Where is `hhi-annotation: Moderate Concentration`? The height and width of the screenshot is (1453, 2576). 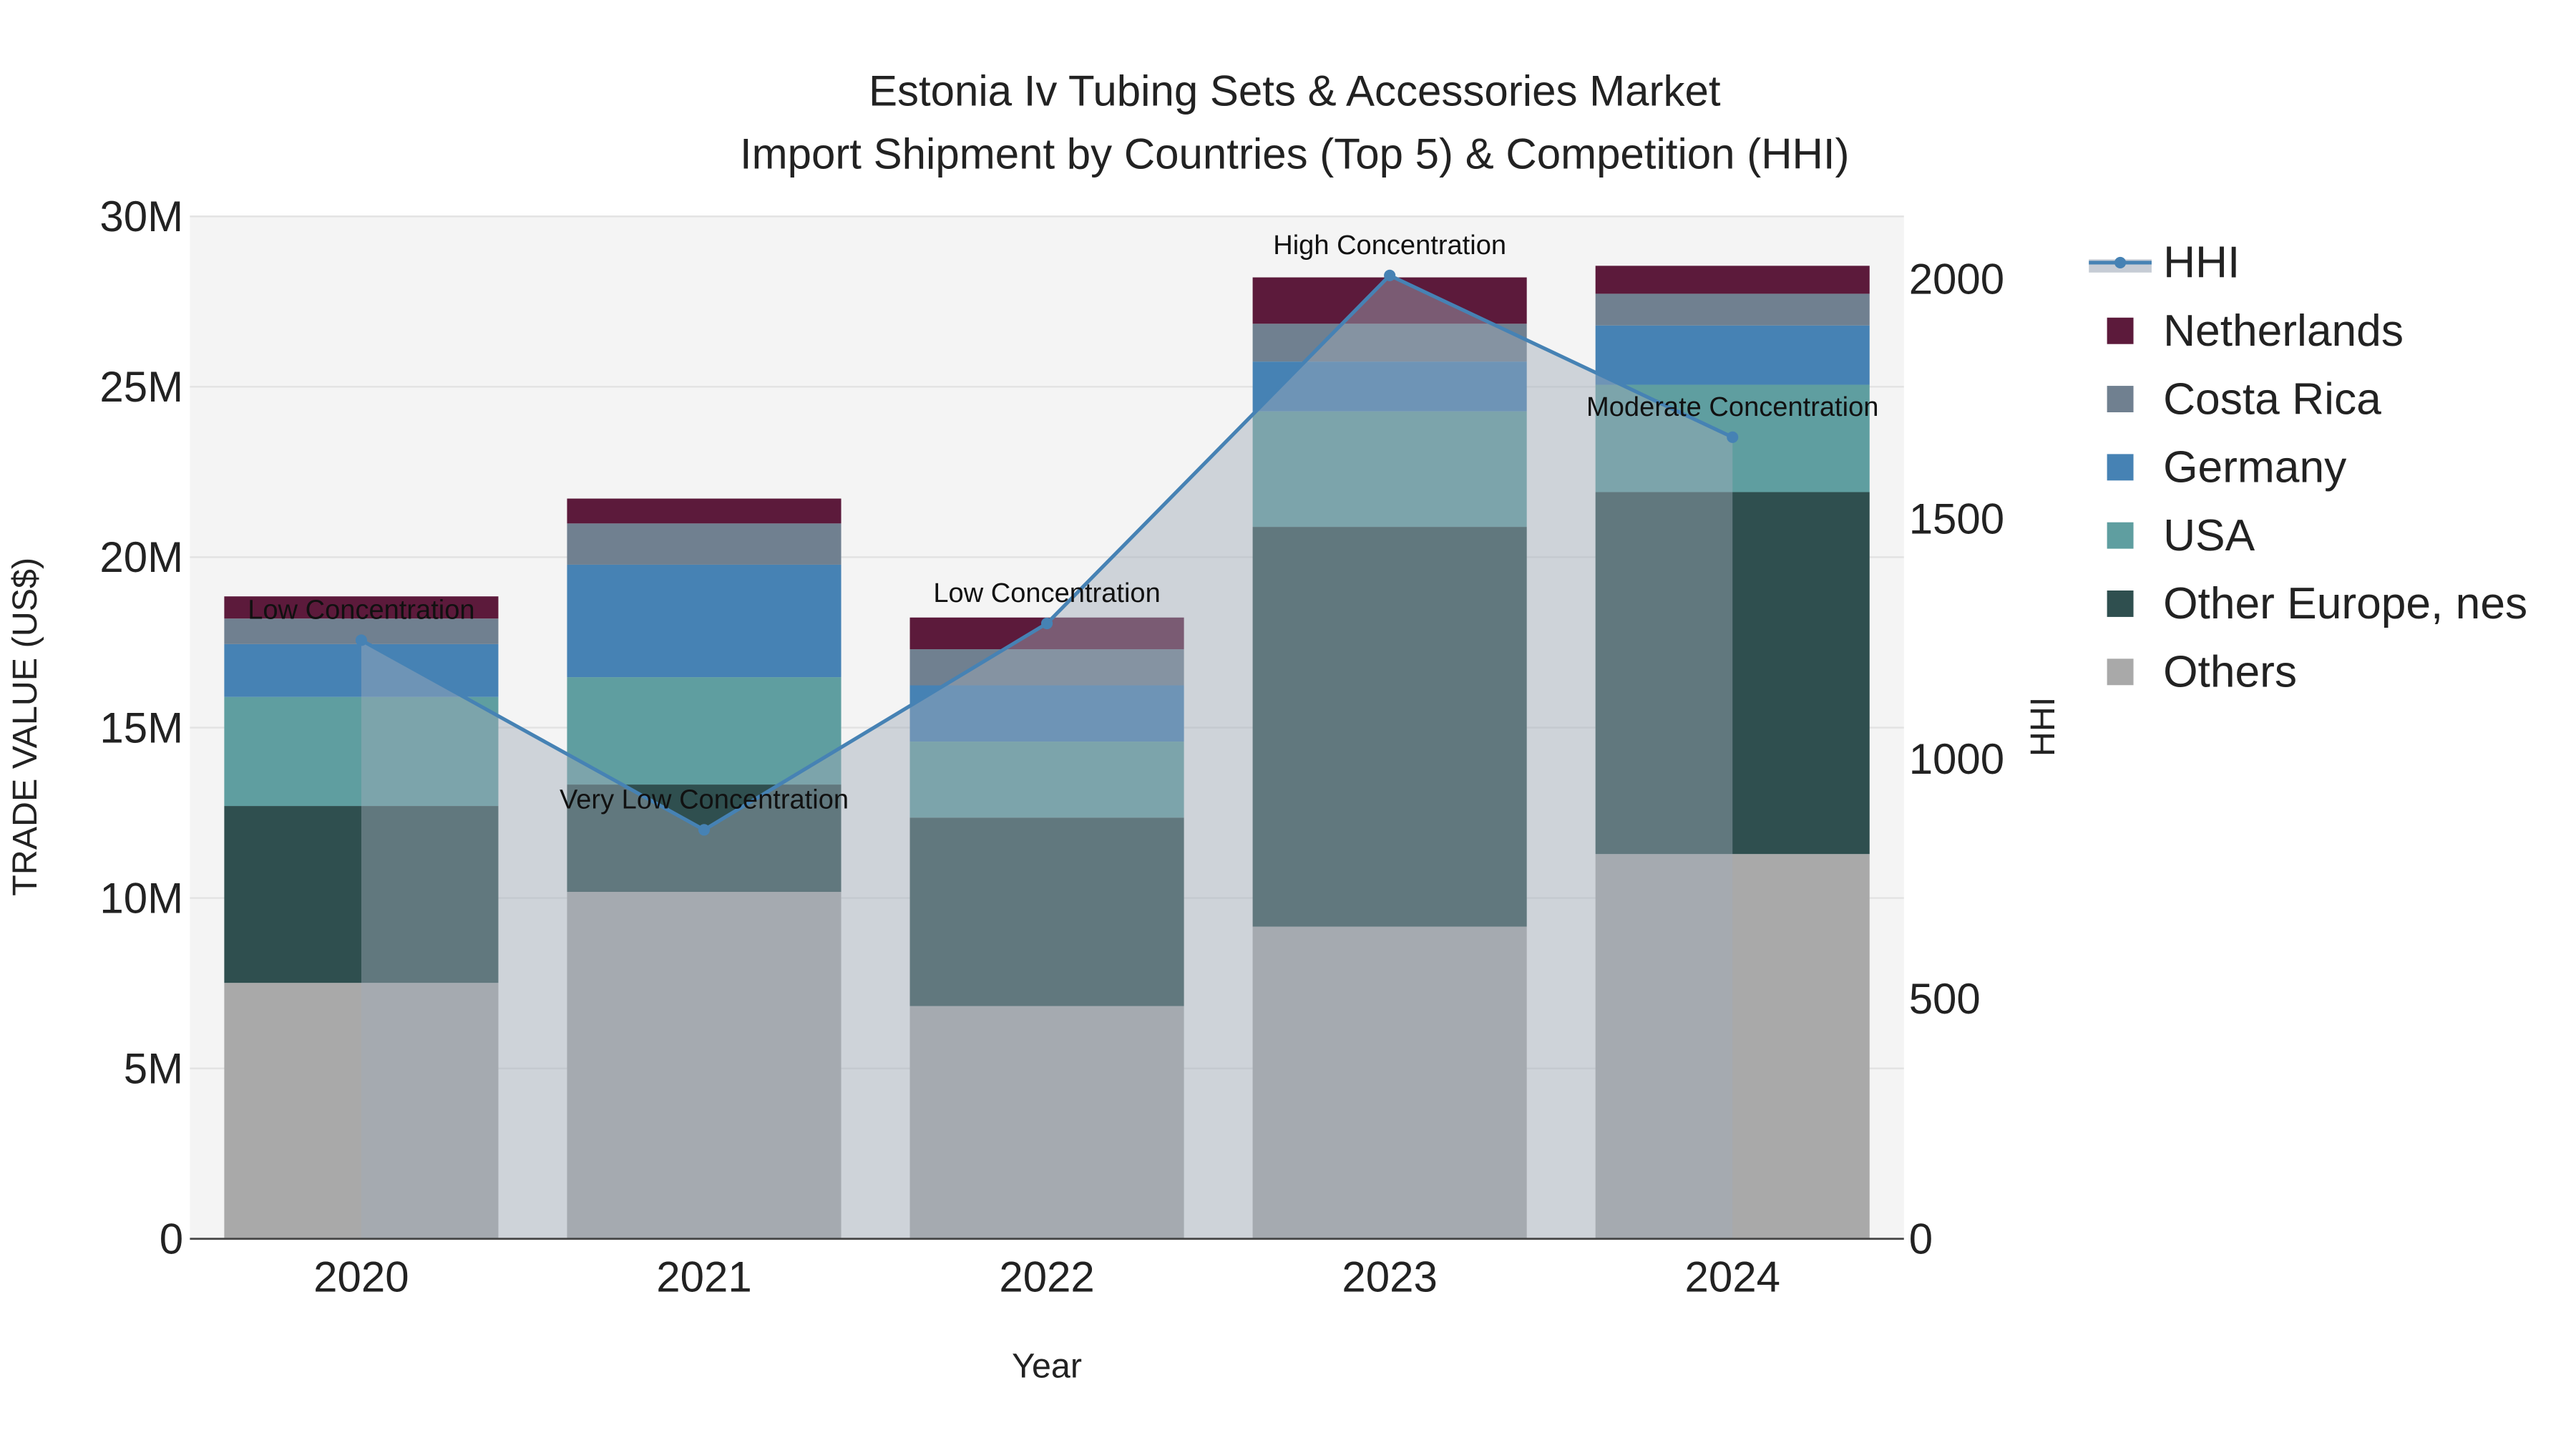
hhi-annotation: Moderate Concentration is located at coordinates (1732, 407).